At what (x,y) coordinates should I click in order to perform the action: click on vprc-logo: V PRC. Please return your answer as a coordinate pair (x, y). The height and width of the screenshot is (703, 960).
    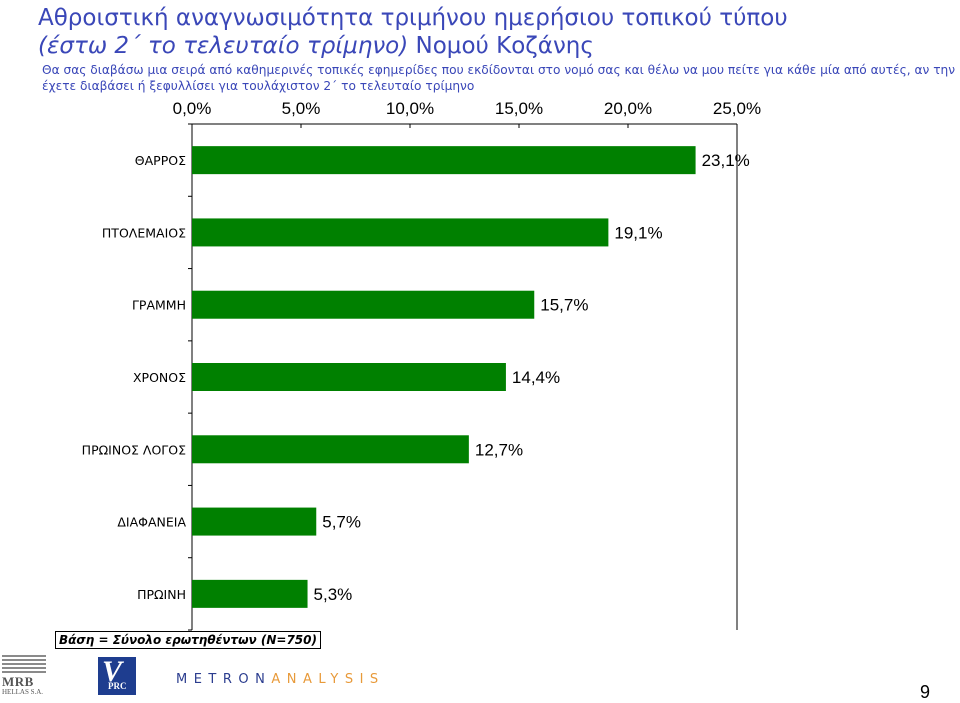
    Looking at the image, I should click on (117, 675).